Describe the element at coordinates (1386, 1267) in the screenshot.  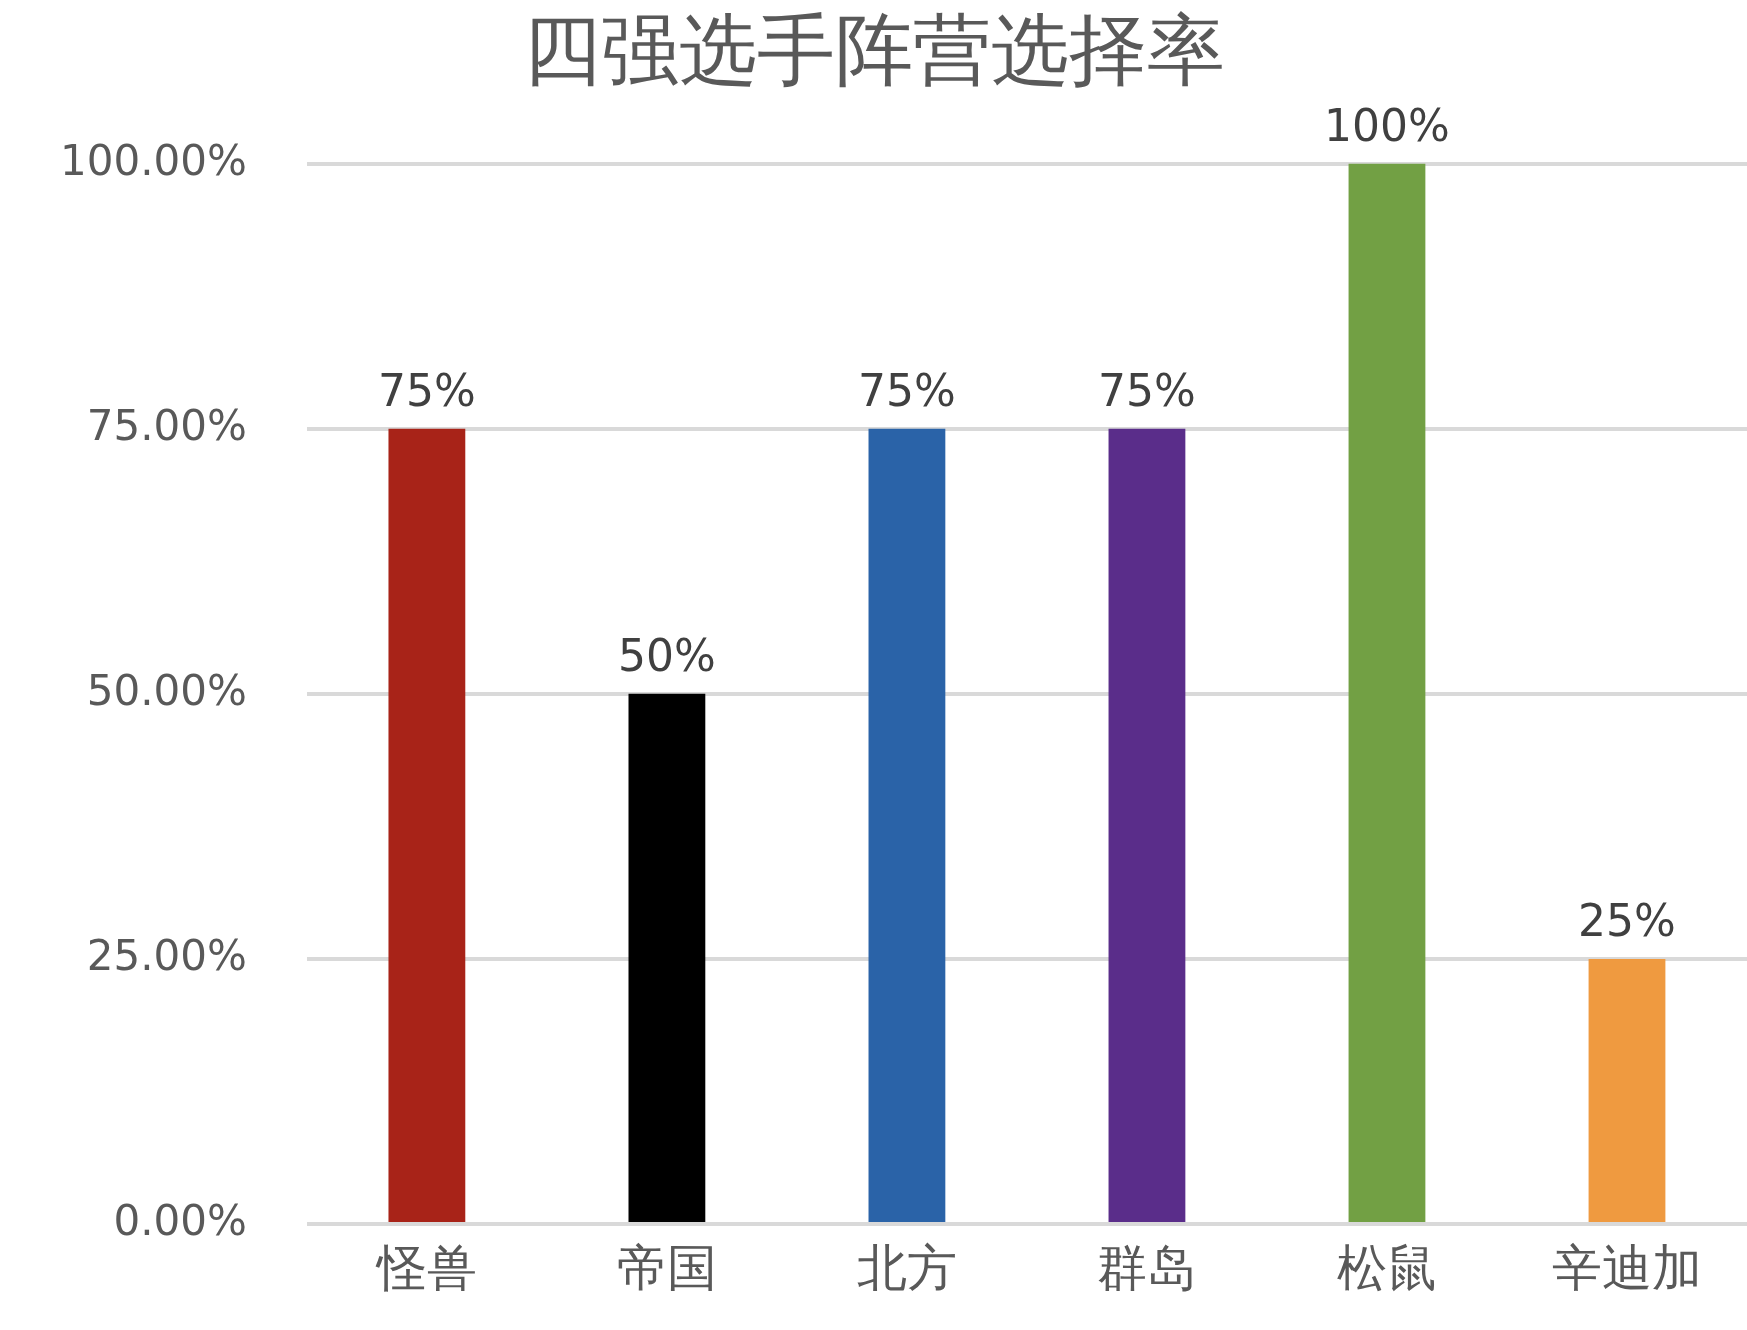
I see `x-tick-label: 松鼠` at that location.